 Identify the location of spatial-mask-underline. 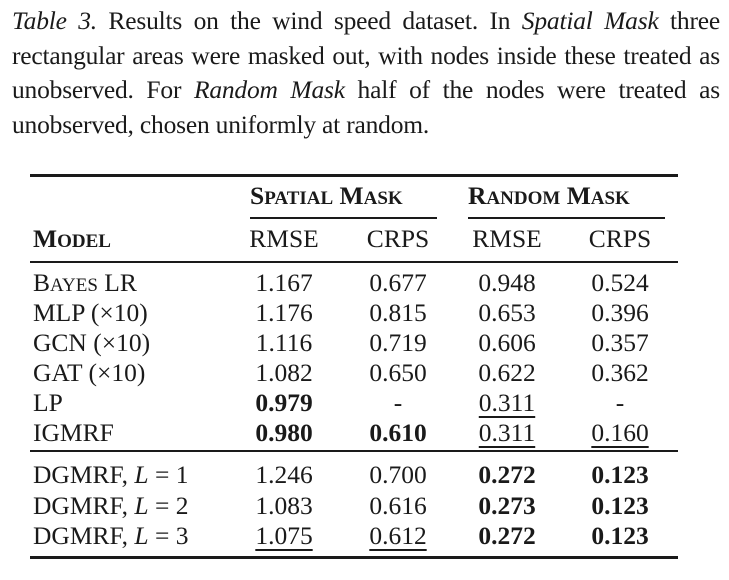
(343, 218).